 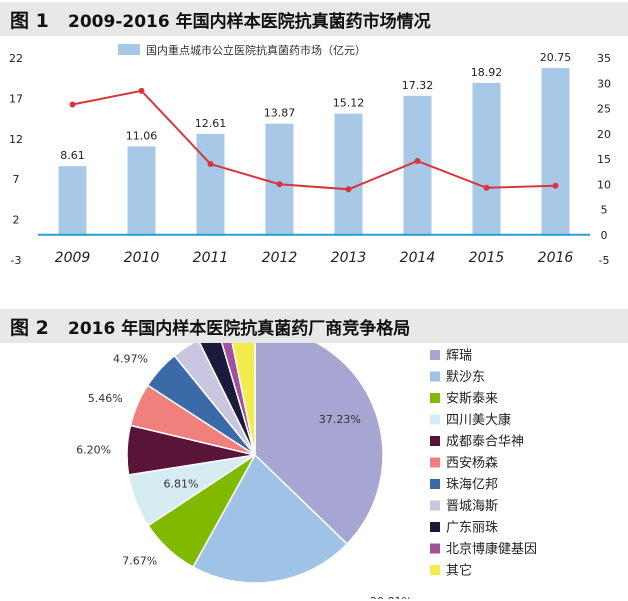 What do you see at coordinates (181, 484) in the screenshot?
I see `pie-data-label: 6.81%` at bounding box center [181, 484].